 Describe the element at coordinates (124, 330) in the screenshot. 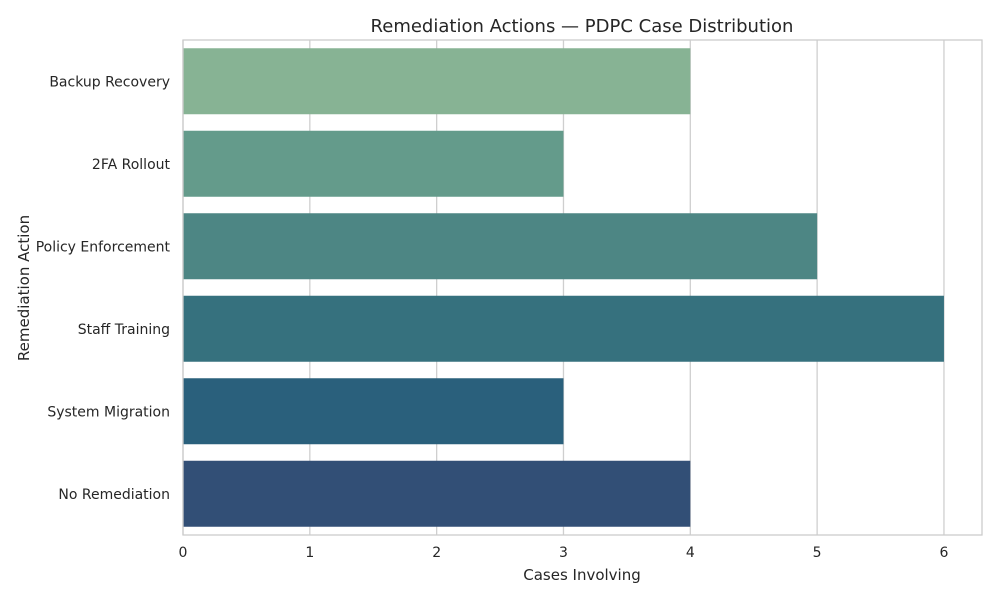

I see `y-tick-label: Staff Training` at that location.